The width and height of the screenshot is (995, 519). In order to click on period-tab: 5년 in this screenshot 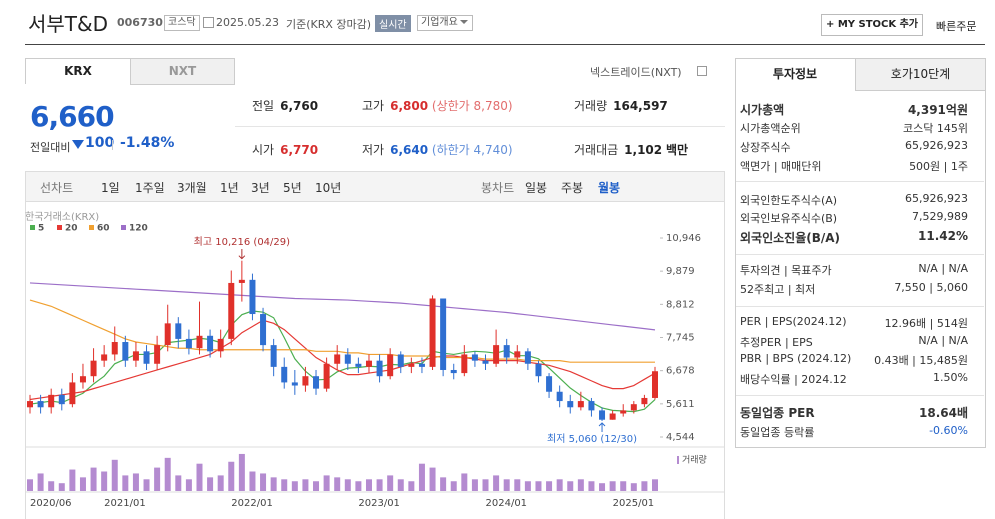, I will do `click(292, 188)`.